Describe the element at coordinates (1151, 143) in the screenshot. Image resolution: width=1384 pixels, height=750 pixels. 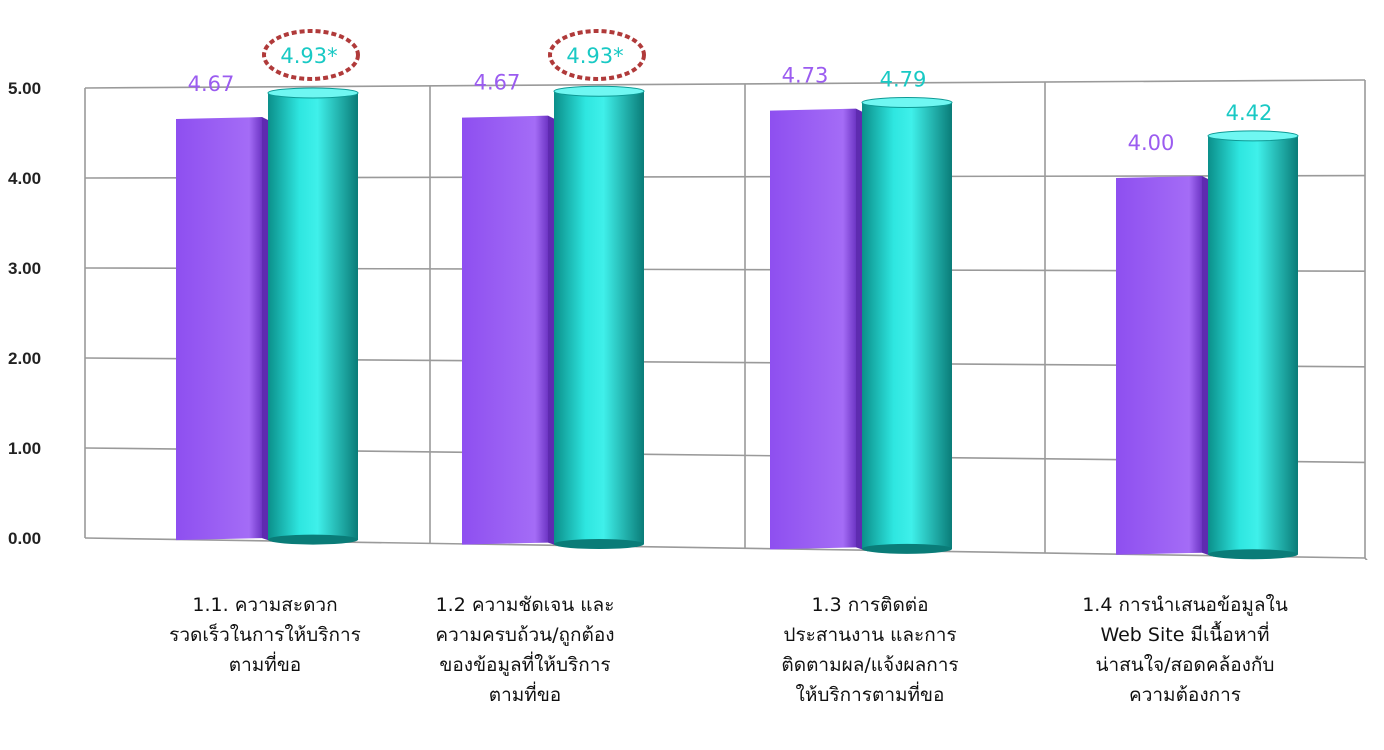
I see `data-label-purple: 4.00` at that location.